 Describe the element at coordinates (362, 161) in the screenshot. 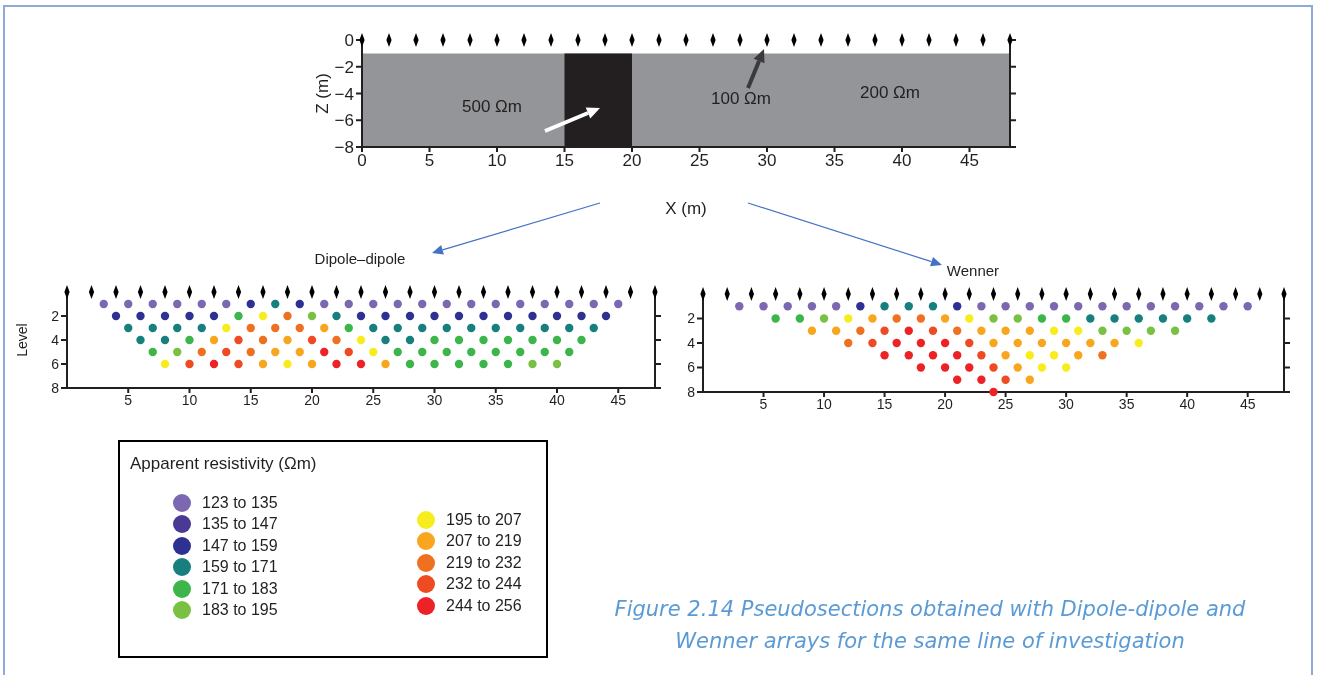

I see `x-tick-label: 0` at that location.